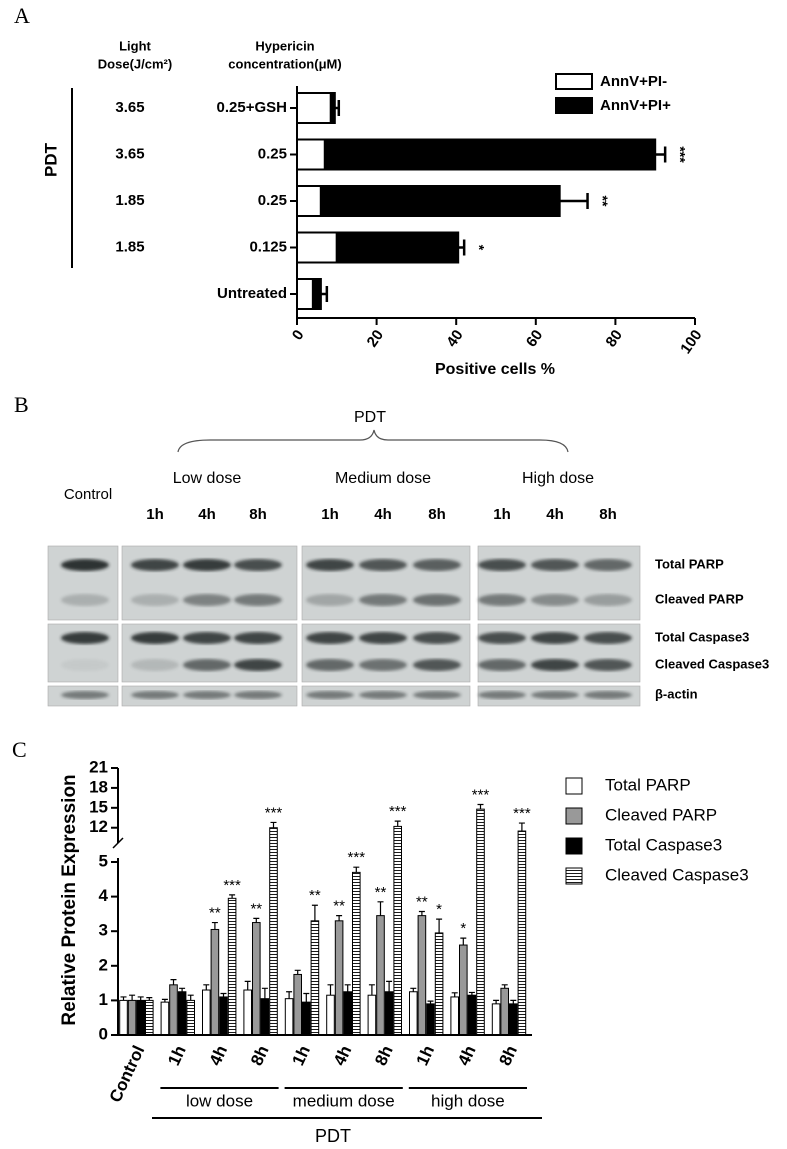 The width and height of the screenshot is (787, 1149). What do you see at coordinates (689, 563) in the screenshot?
I see `row-label: Total PARP` at bounding box center [689, 563].